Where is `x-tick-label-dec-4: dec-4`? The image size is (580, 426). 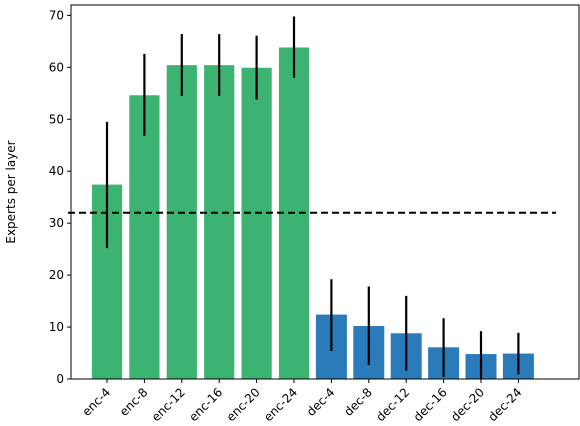
x-tick-label-dec-4: dec-4 is located at coordinates (321, 402).